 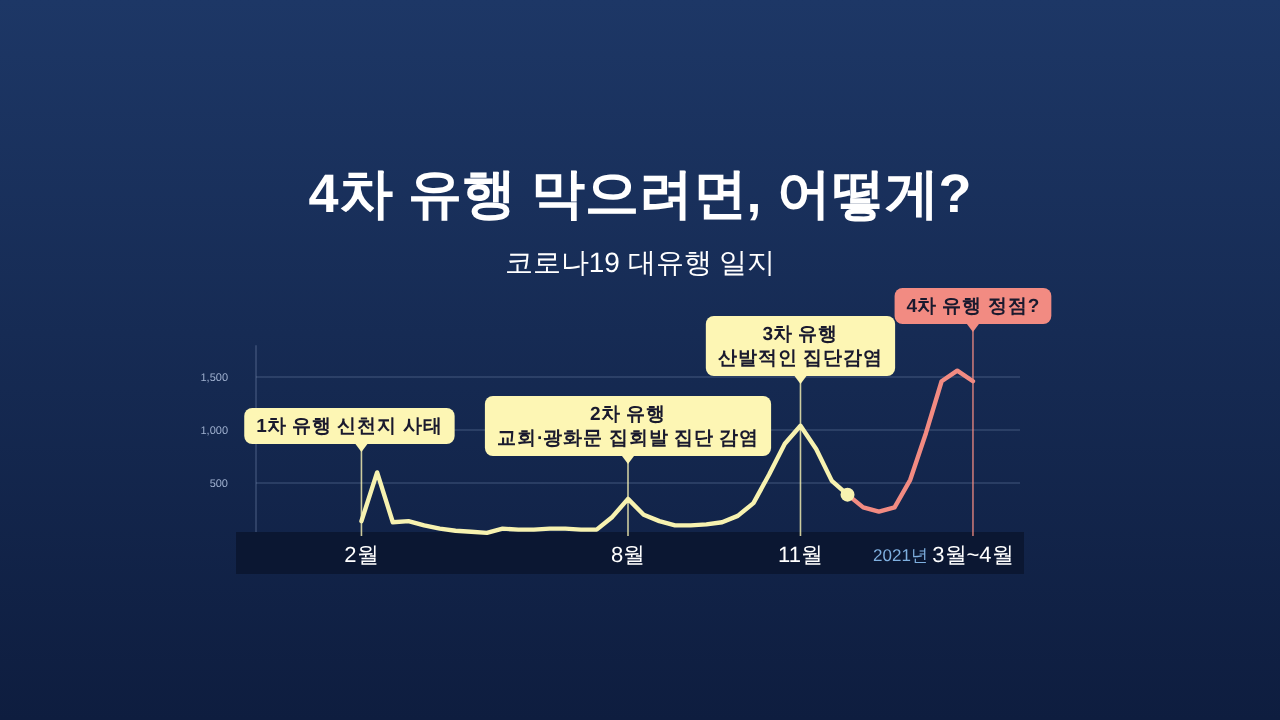 I want to click on ref-label: 2차 유행 교회·광화문 집회발 집단 감염, so click(x=628, y=430).